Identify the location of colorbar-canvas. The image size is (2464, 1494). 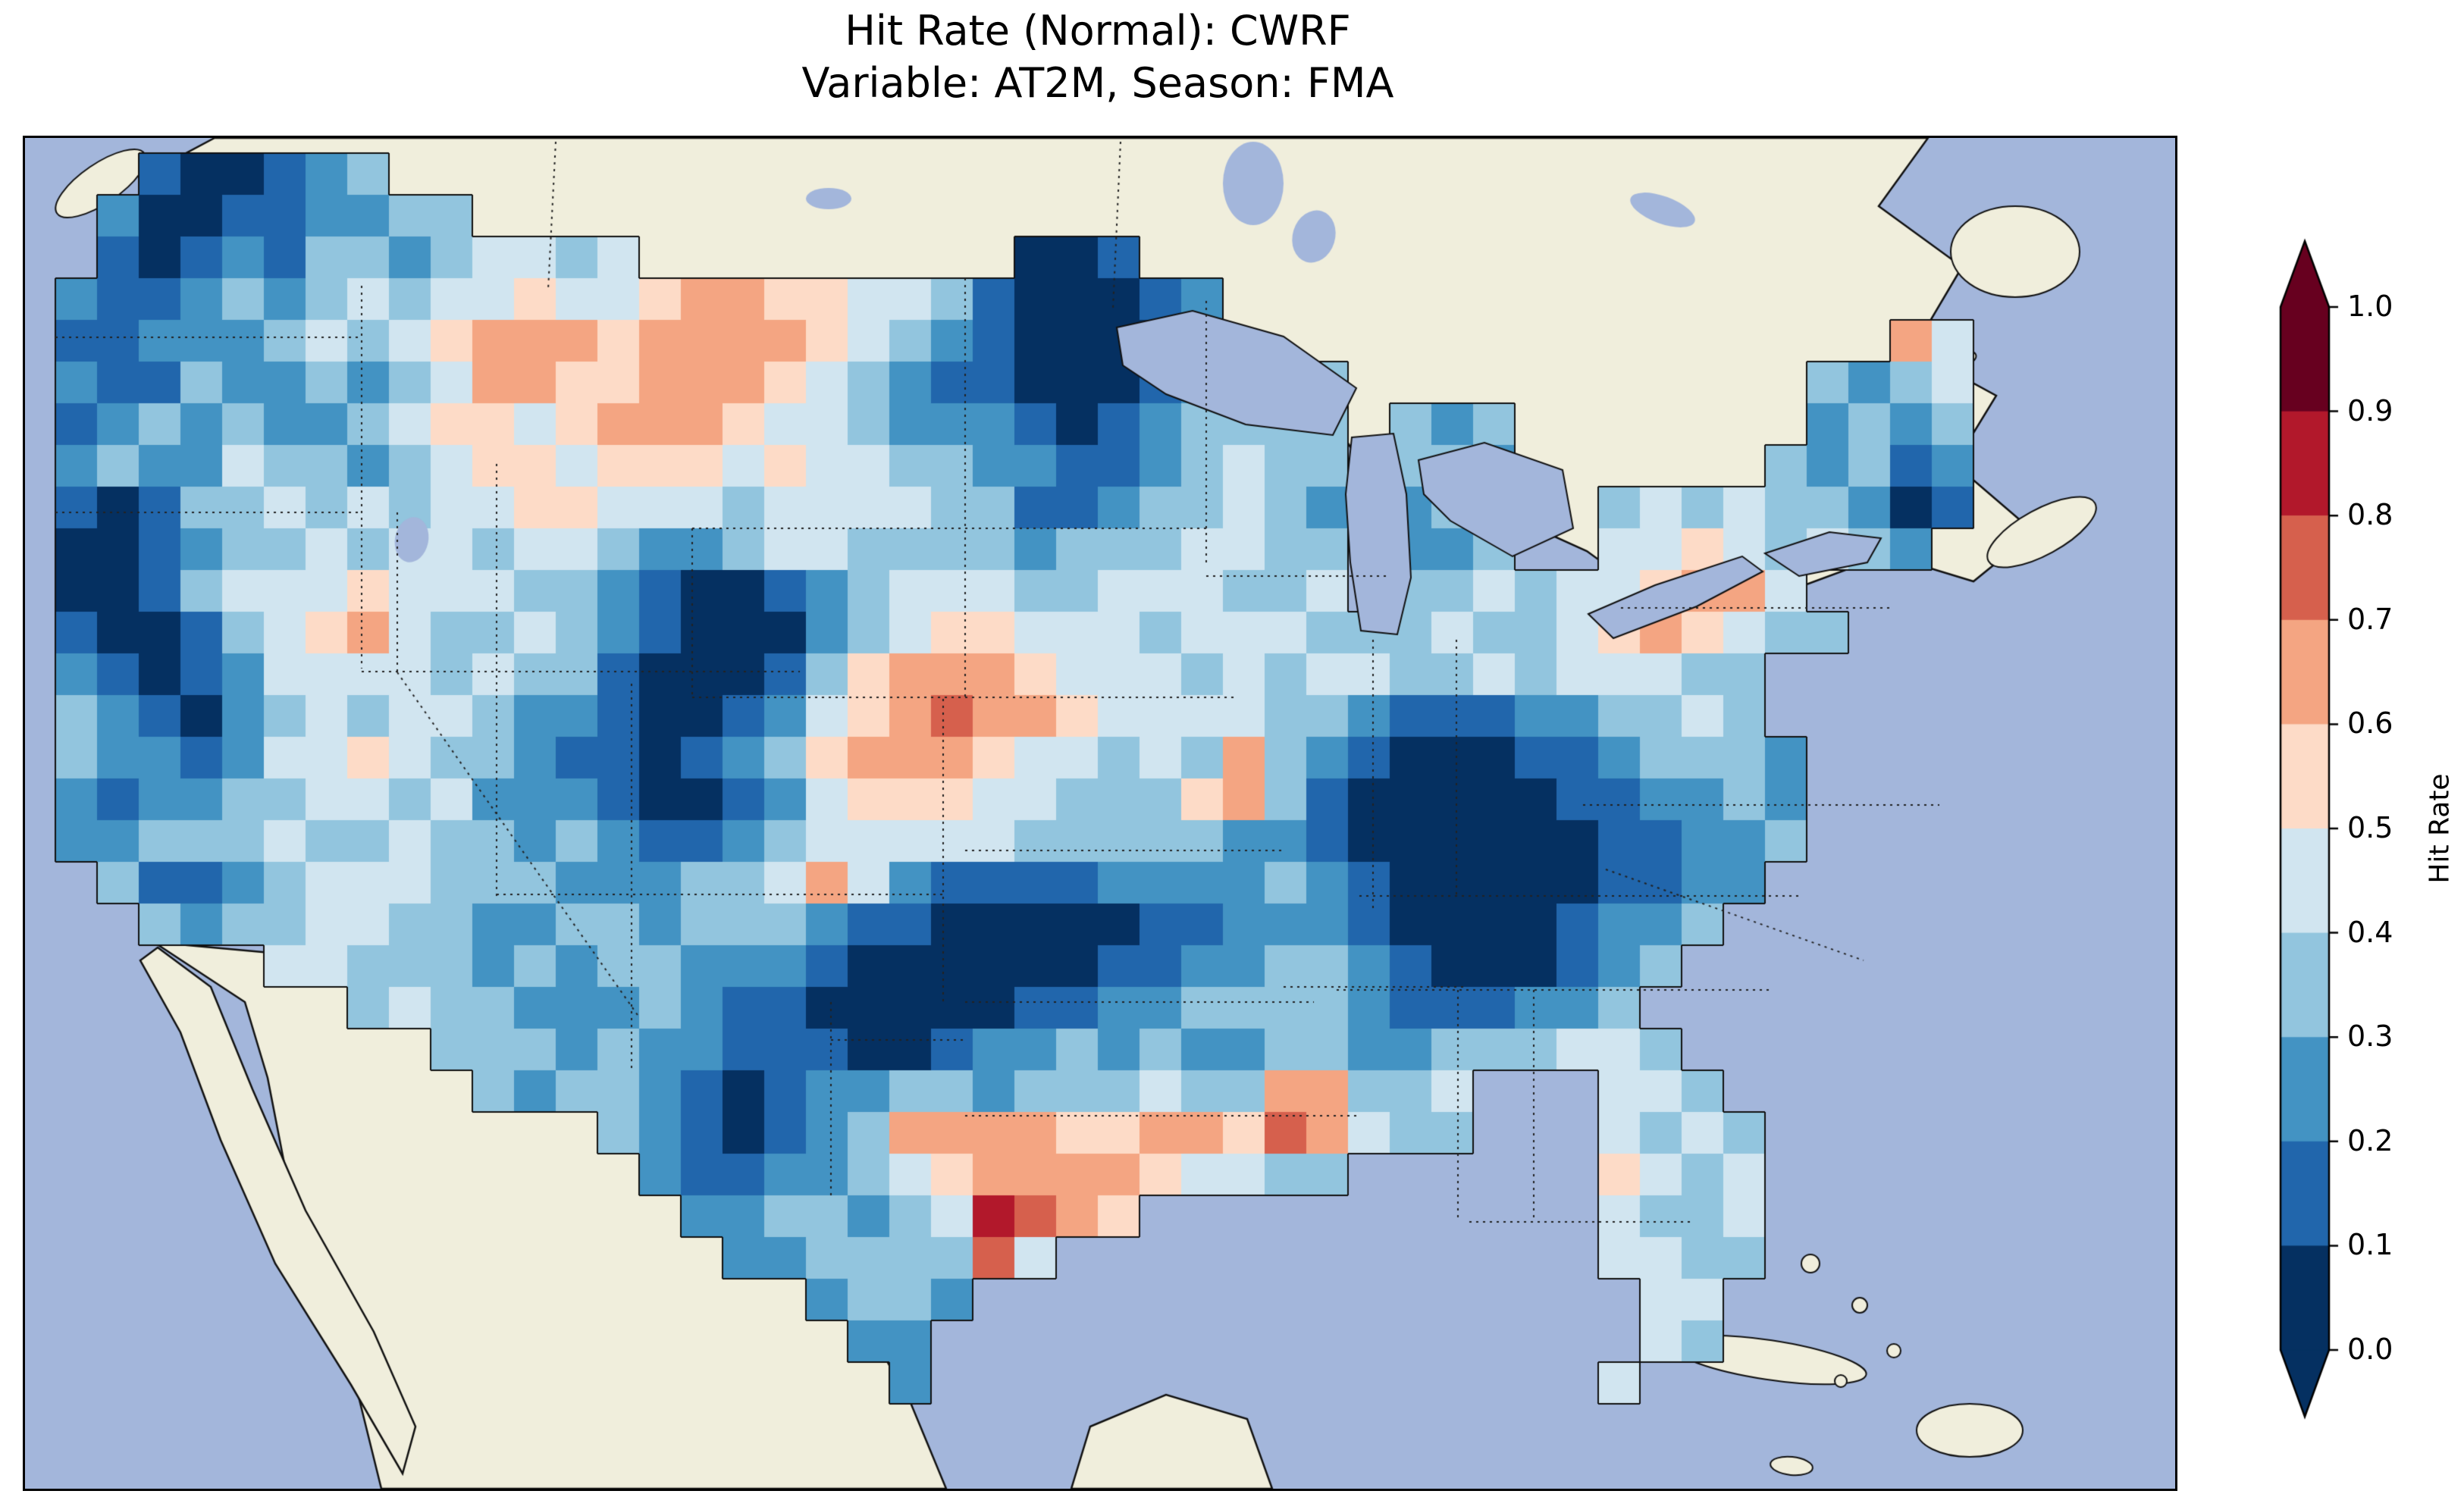
(2361, 841).